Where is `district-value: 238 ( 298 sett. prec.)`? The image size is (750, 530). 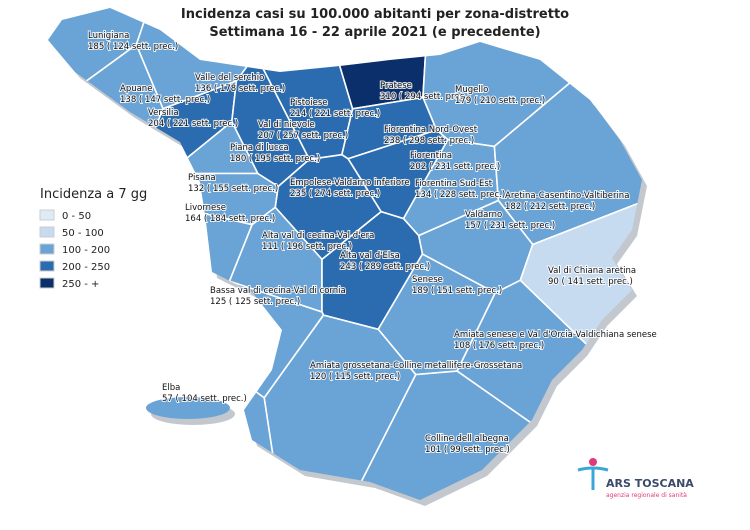 district-value: 238 ( 298 sett. prec.) is located at coordinates (429, 141).